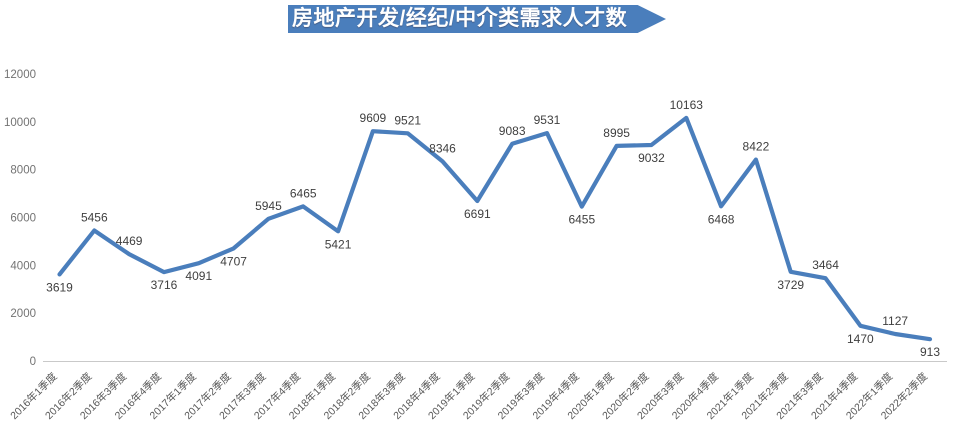 The width and height of the screenshot is (959, 431). Describe the element at coordinates (407, 120) in the screenshot. I see `data-point-label: 9521` at that location.